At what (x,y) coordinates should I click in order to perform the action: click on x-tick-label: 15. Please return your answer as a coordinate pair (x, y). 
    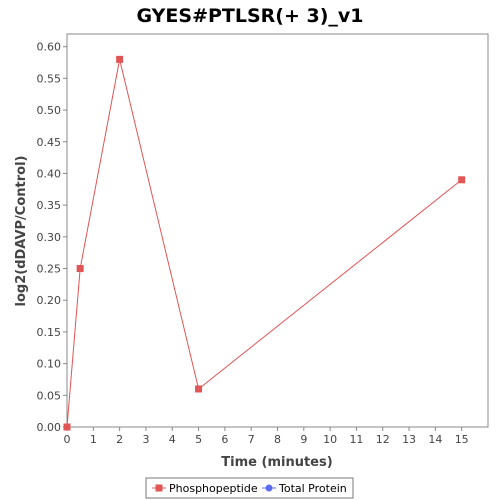
    Looking at the image, I should click on (462, 439).